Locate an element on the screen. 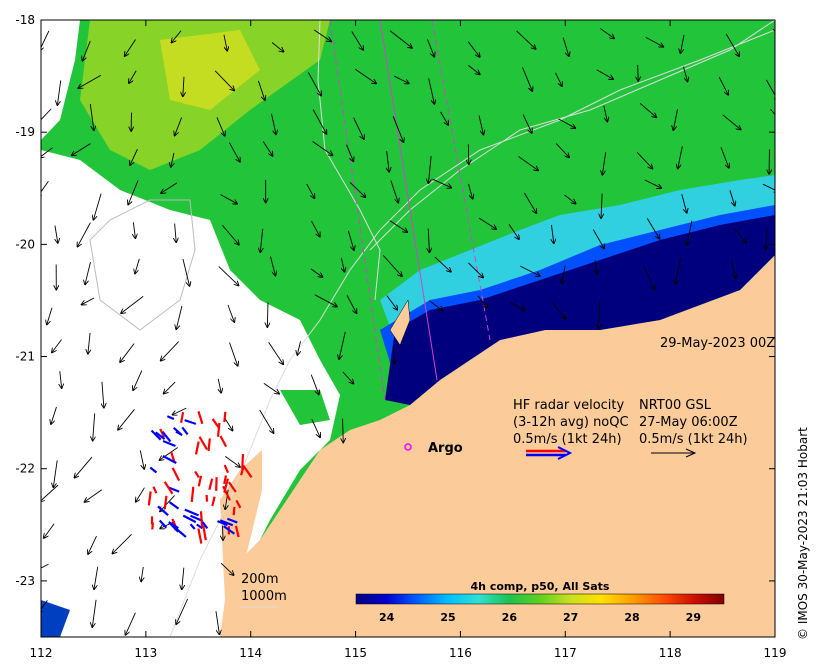 The height and width of the screenshot is (672, 819). lon-tick-label: 114 is located at coordinates (250, 653).